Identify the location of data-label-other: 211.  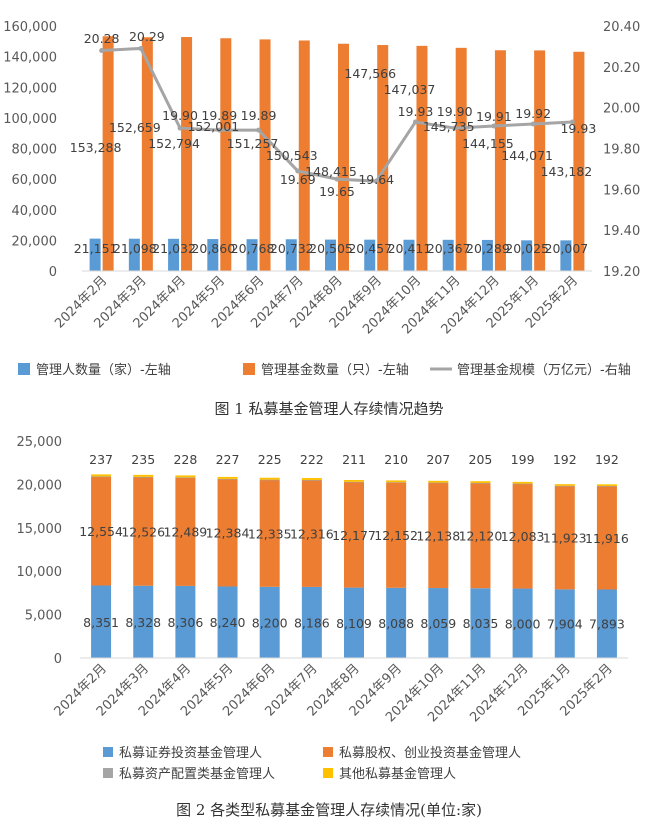
(354, 459).